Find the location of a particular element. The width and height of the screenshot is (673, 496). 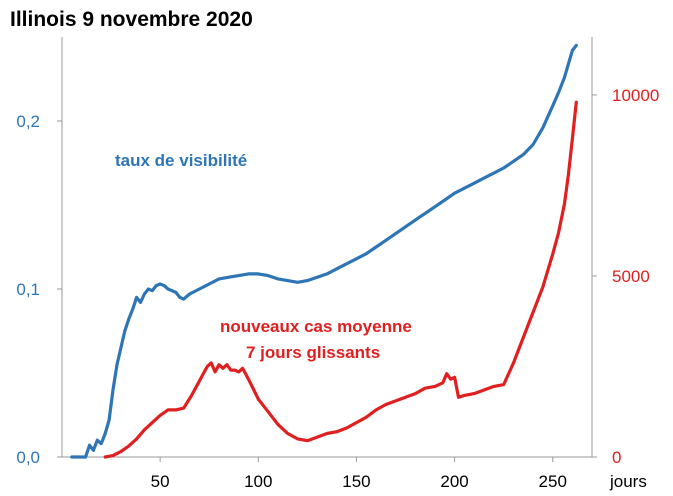

annotation-cases-line1: nouveaux cas moyenne is located at coordinates (316, 326).